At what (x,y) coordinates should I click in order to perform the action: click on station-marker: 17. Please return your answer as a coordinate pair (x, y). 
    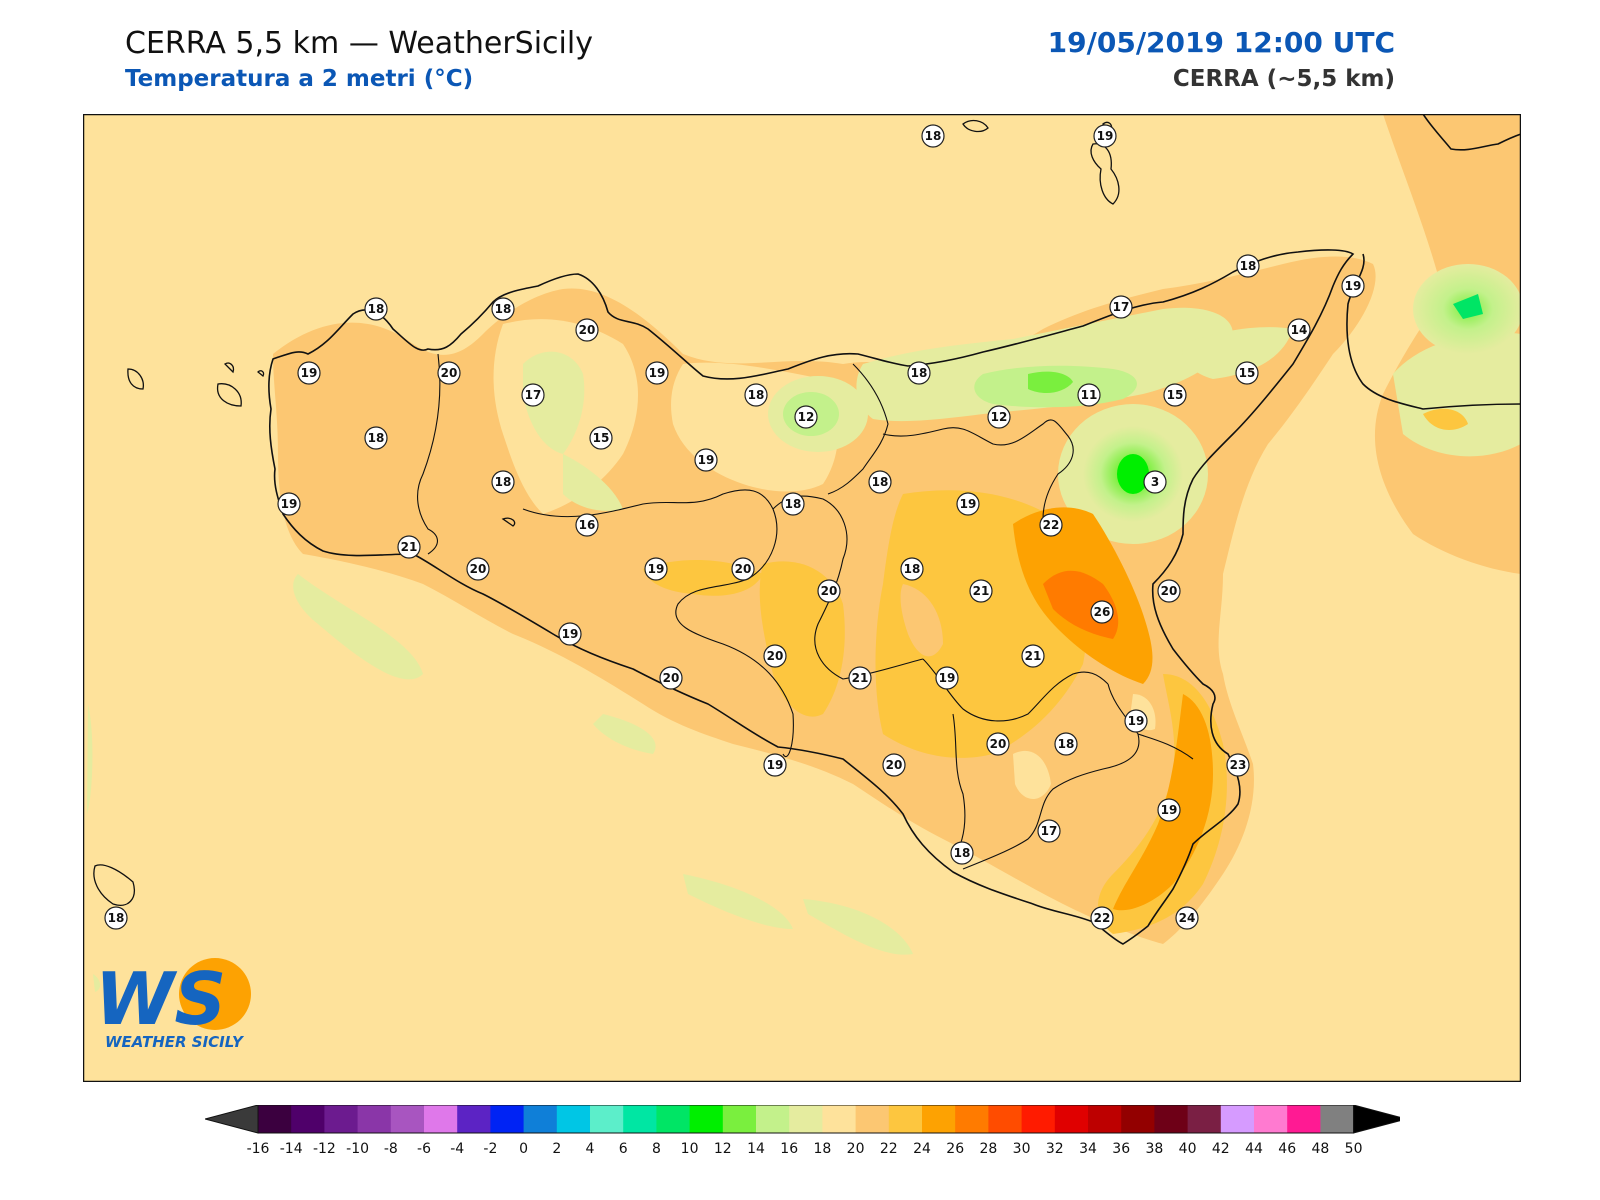
    Looking at the image, I should click on (533, 395).